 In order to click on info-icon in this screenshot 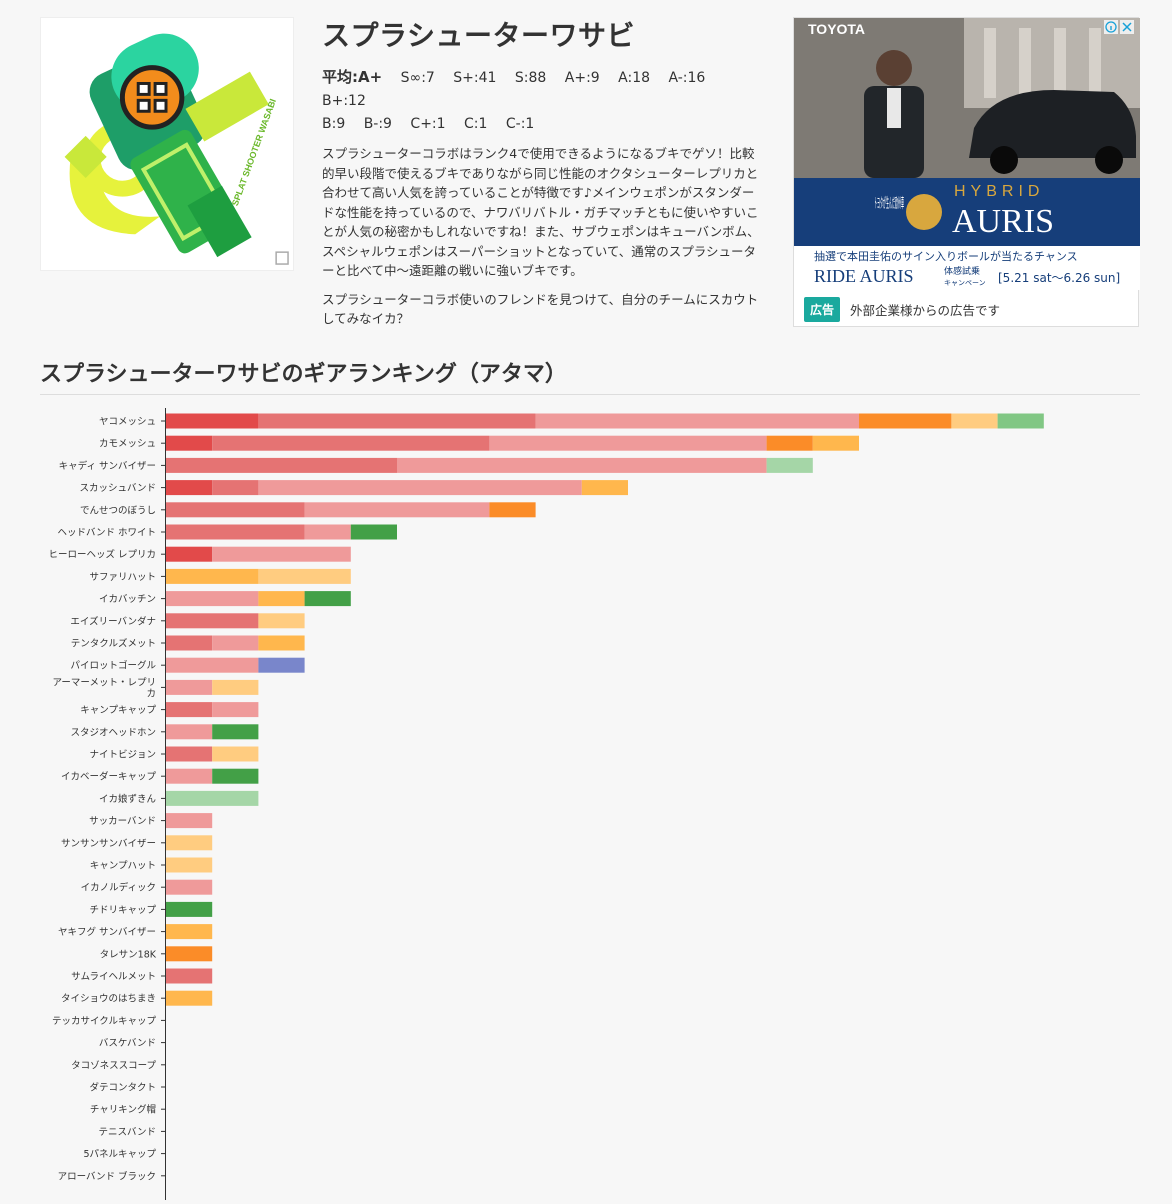, I will do `click(1111, 27)`.